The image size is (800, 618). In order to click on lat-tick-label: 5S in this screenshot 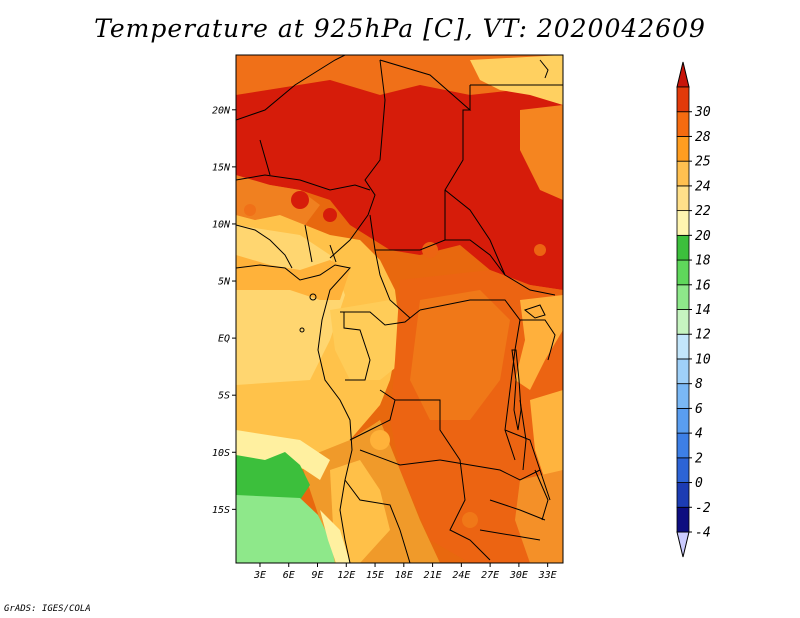, I will do `click(224, 396)`.